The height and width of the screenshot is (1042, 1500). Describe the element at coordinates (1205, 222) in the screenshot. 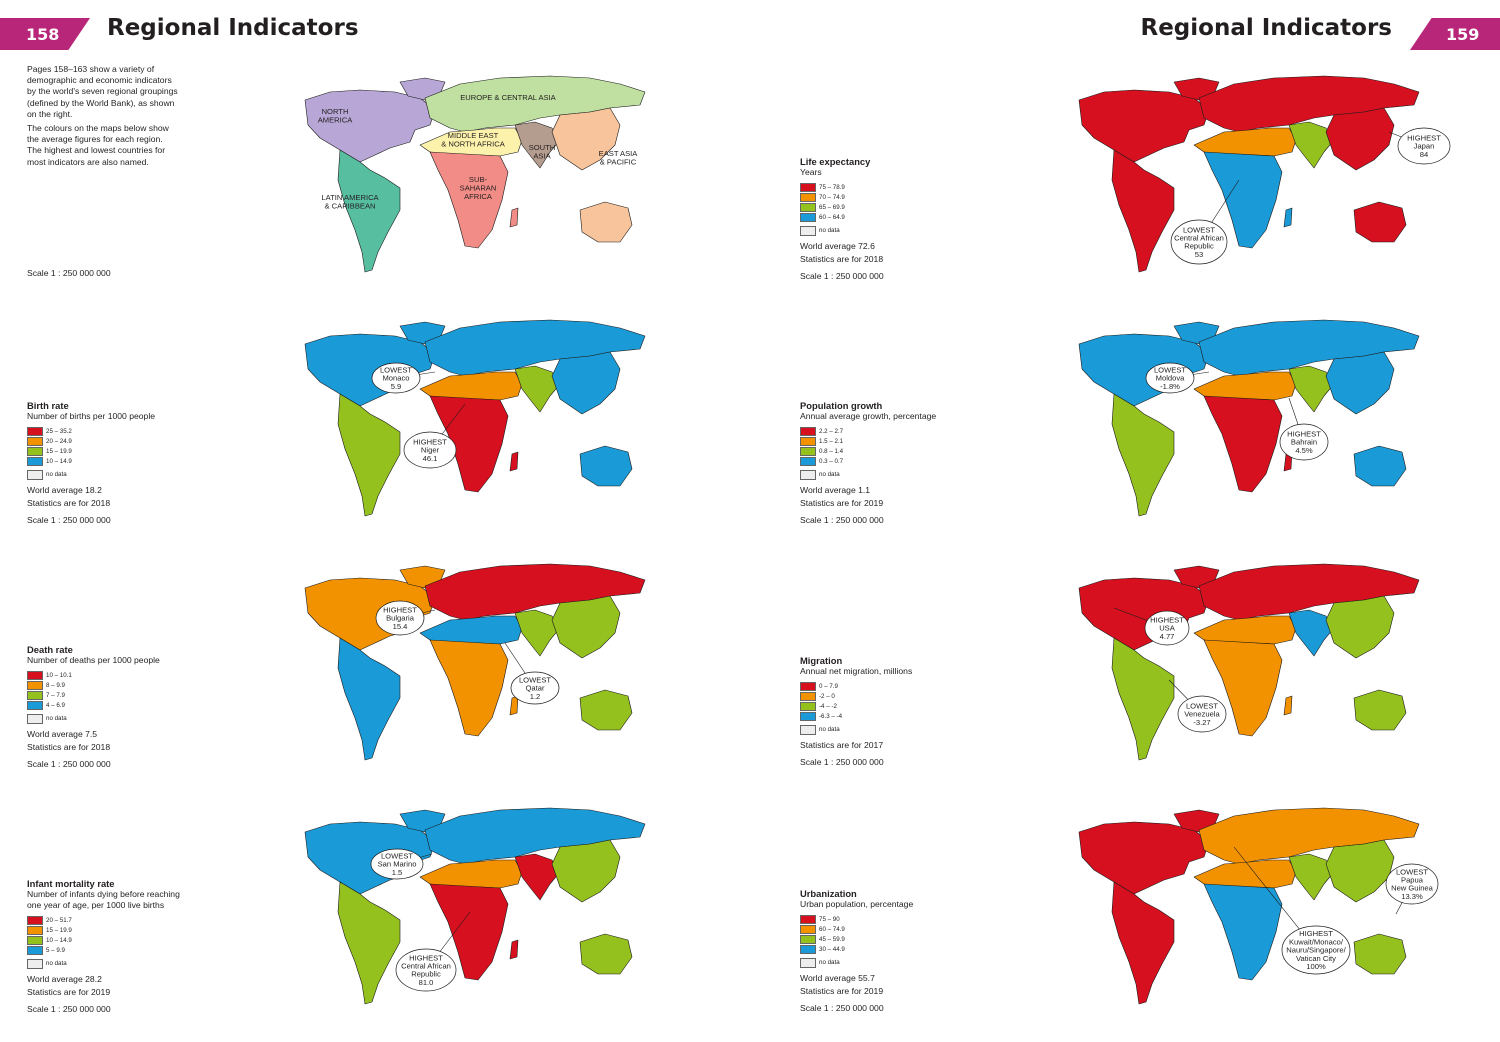

I see `life-expectancy-callout-lowest: LOWEST Central African Republic 53` at that location.